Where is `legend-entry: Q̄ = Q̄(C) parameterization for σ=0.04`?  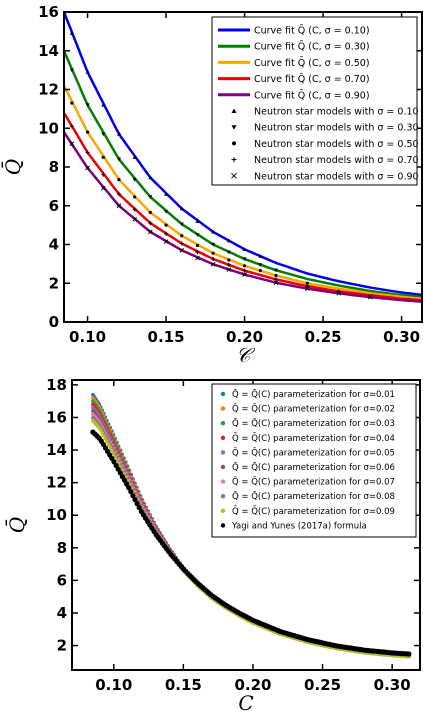 legend-entry: Q̄ = Q̄(C) parameterization for σ=0.04 is located at coordinates (313, 438).